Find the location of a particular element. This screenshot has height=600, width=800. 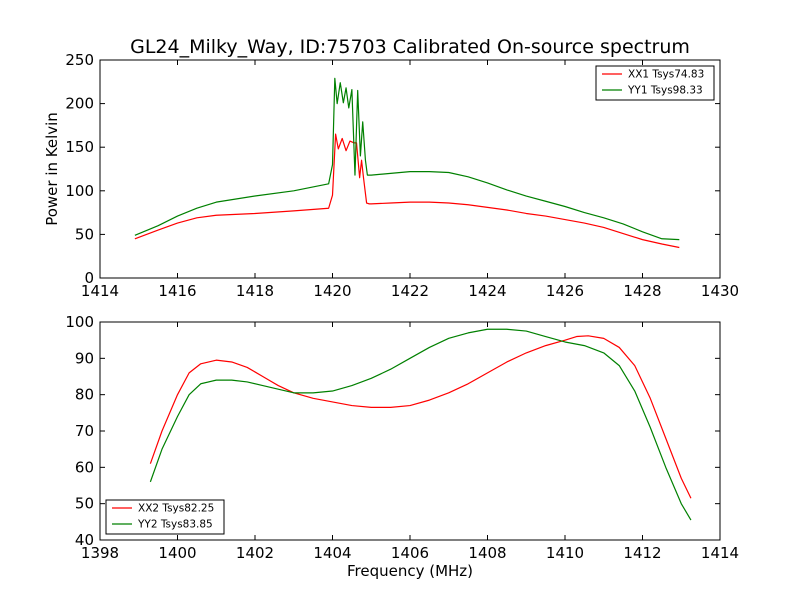

x-tick-label: 1400 is located at coordinates (177, 553).